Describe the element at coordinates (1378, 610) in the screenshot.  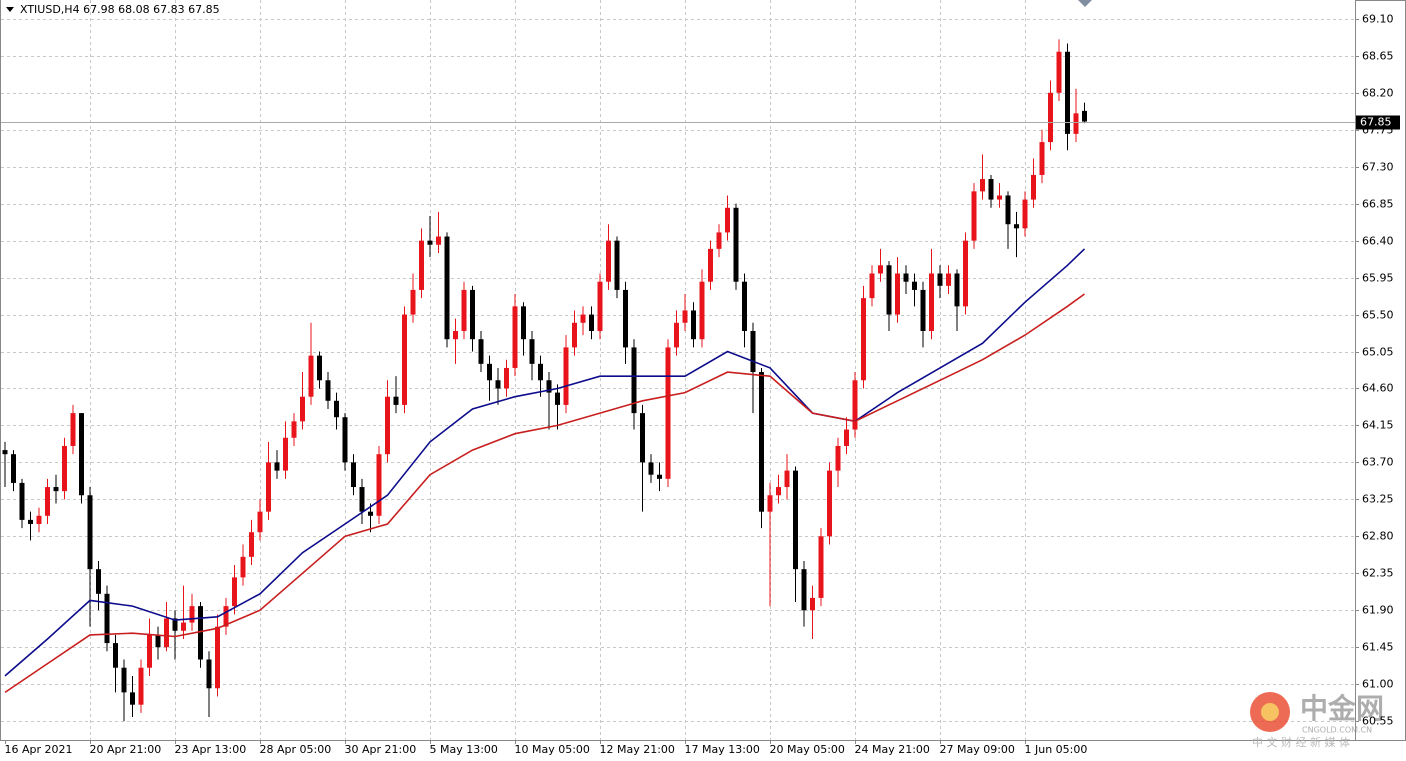
I see `y-tick-label: 61.90` at that location.